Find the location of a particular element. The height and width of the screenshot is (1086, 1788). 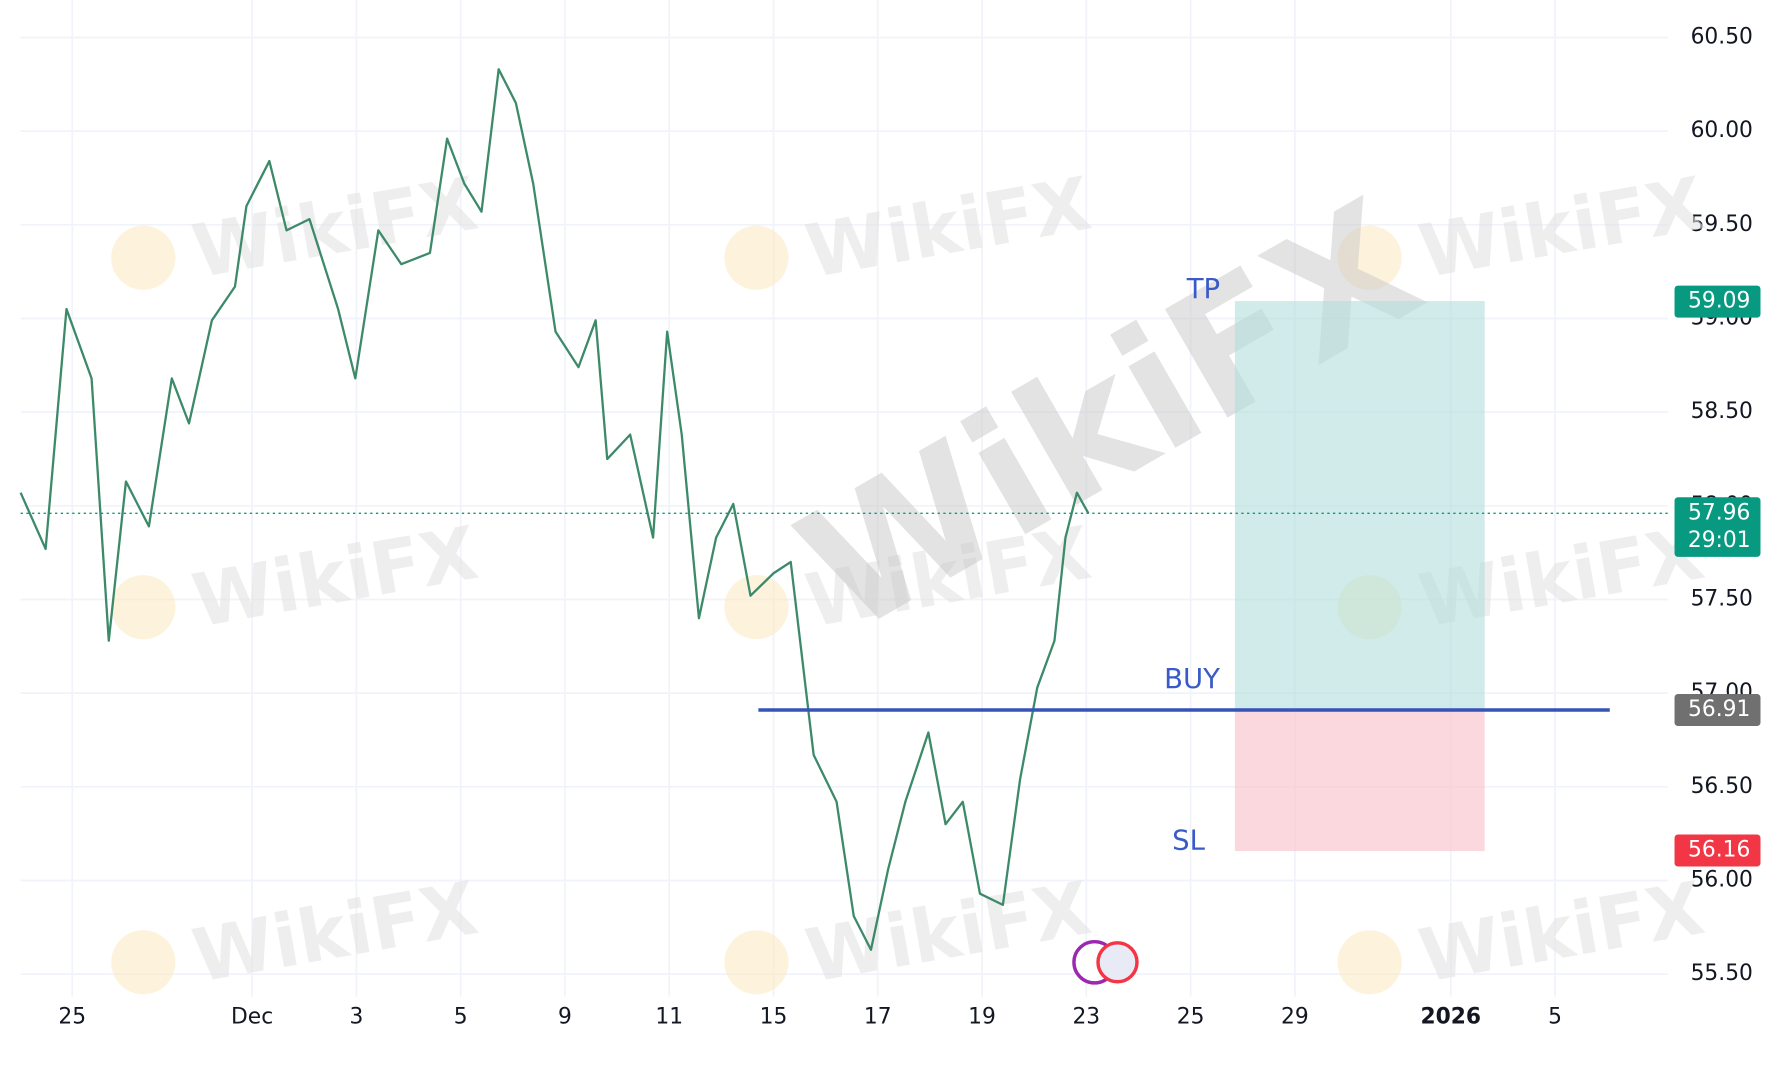

x-tick-label: 15 is located at coordinates (774, 1016).